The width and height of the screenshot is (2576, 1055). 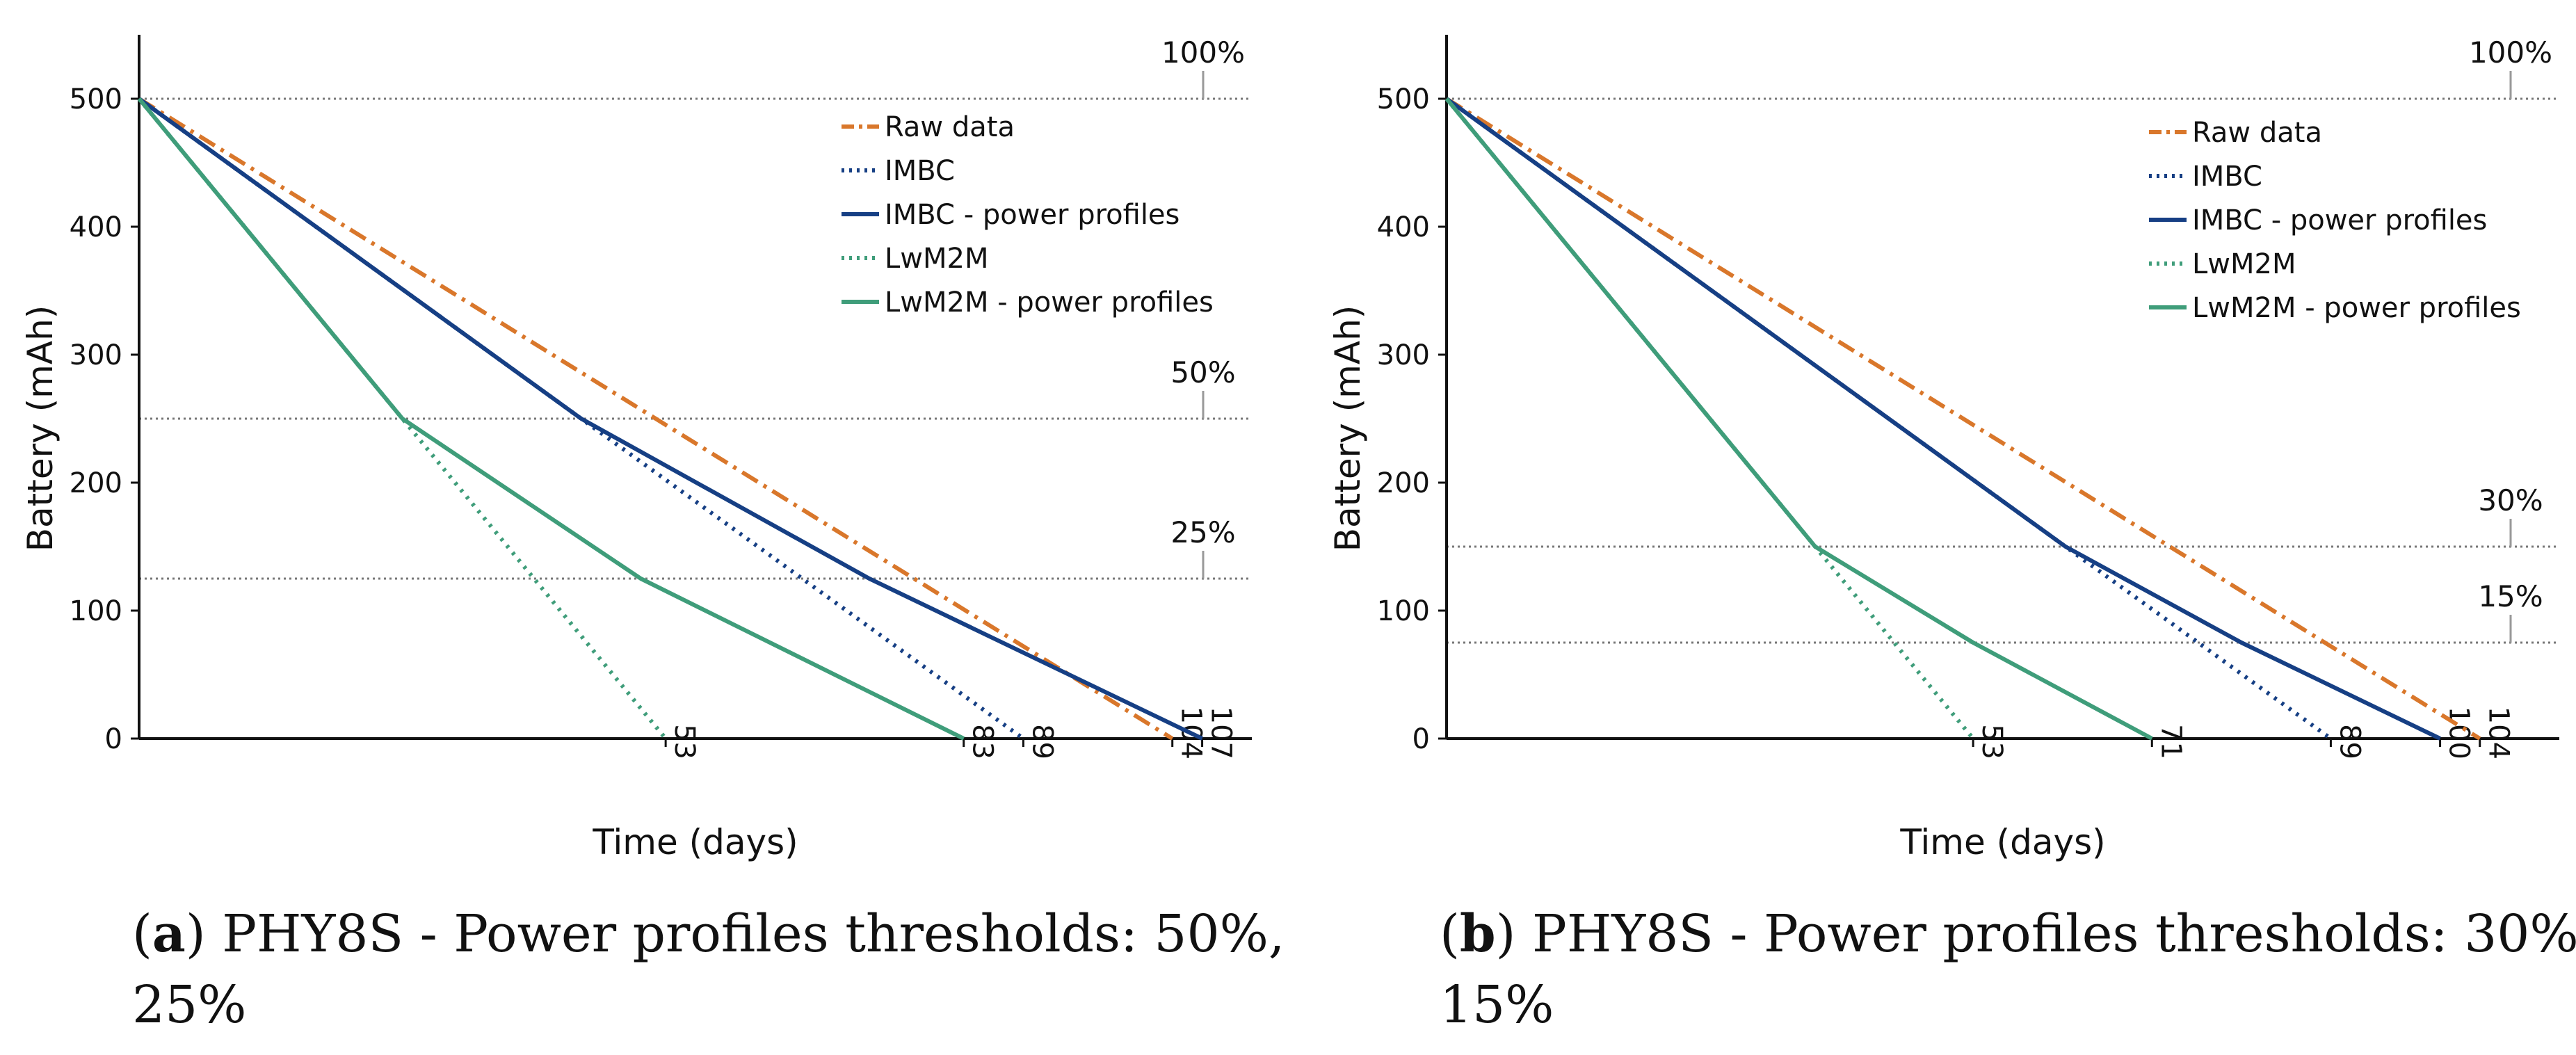 I want to click on x-tick-label: 107, so click(x=1221, y=733).